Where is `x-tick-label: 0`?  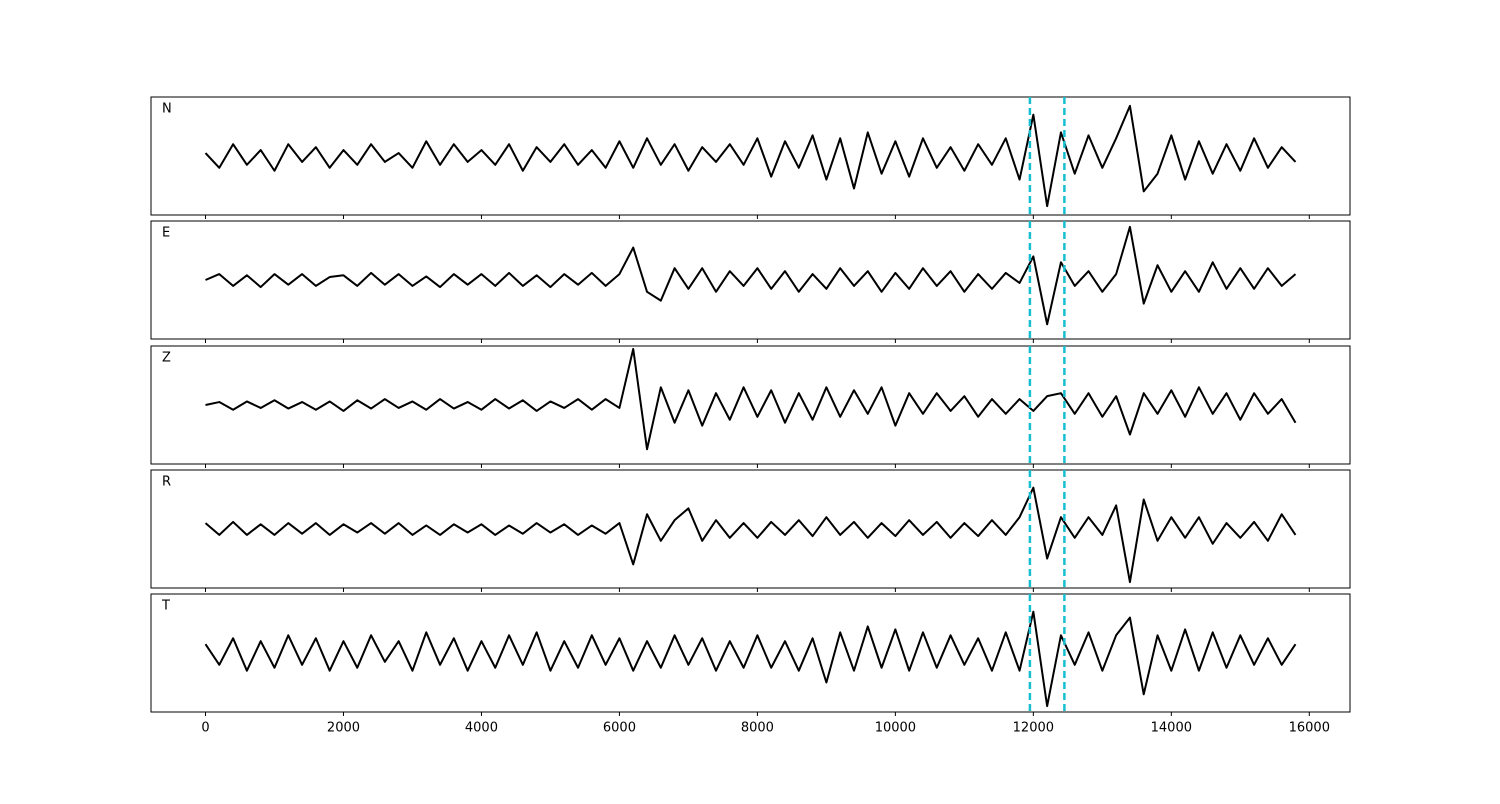
x-tick-label: 0 is located at coordinates (205, 728).